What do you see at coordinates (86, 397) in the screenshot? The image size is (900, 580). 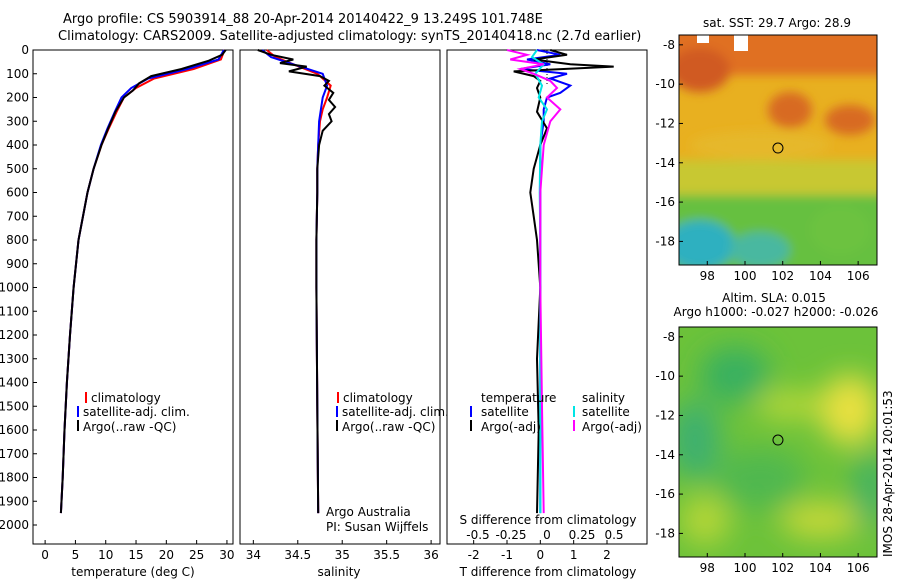 I see `legend-swatch-climatology` at bounding box center [86, 397].